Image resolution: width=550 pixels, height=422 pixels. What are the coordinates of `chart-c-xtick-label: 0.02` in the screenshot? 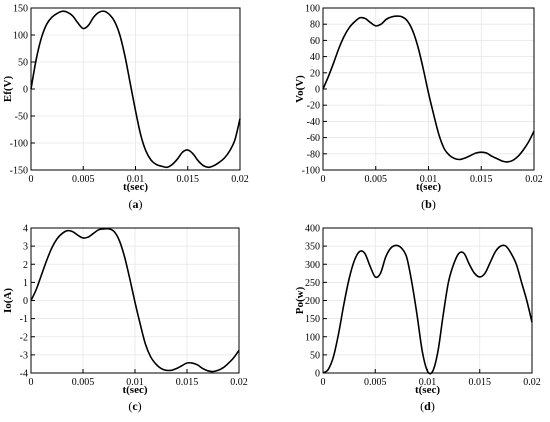 It's located at (239, 382).